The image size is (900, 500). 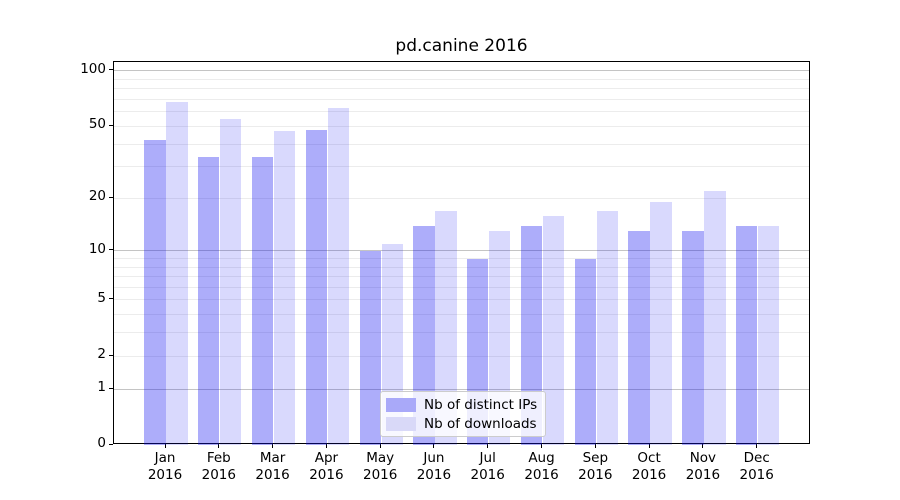 I want to click on x-tick-mark-may-2016, so click(x=380, y=446).